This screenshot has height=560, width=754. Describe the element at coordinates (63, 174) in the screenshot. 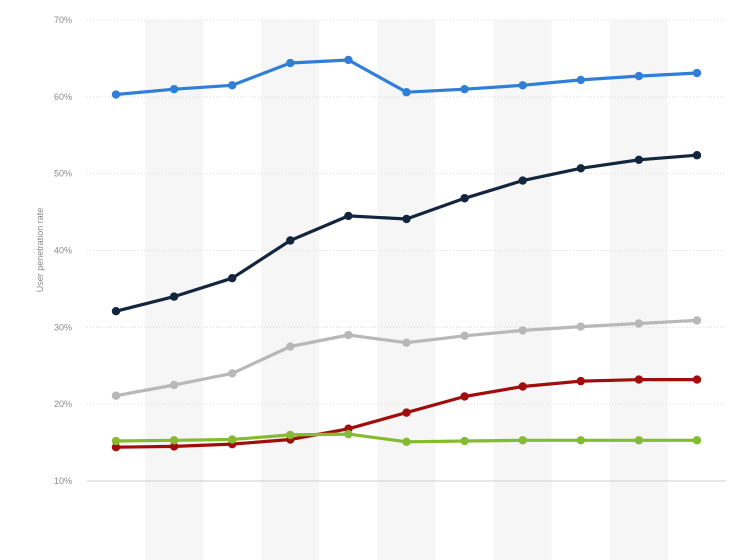

I see `y-tick-label: 50%` at that location.